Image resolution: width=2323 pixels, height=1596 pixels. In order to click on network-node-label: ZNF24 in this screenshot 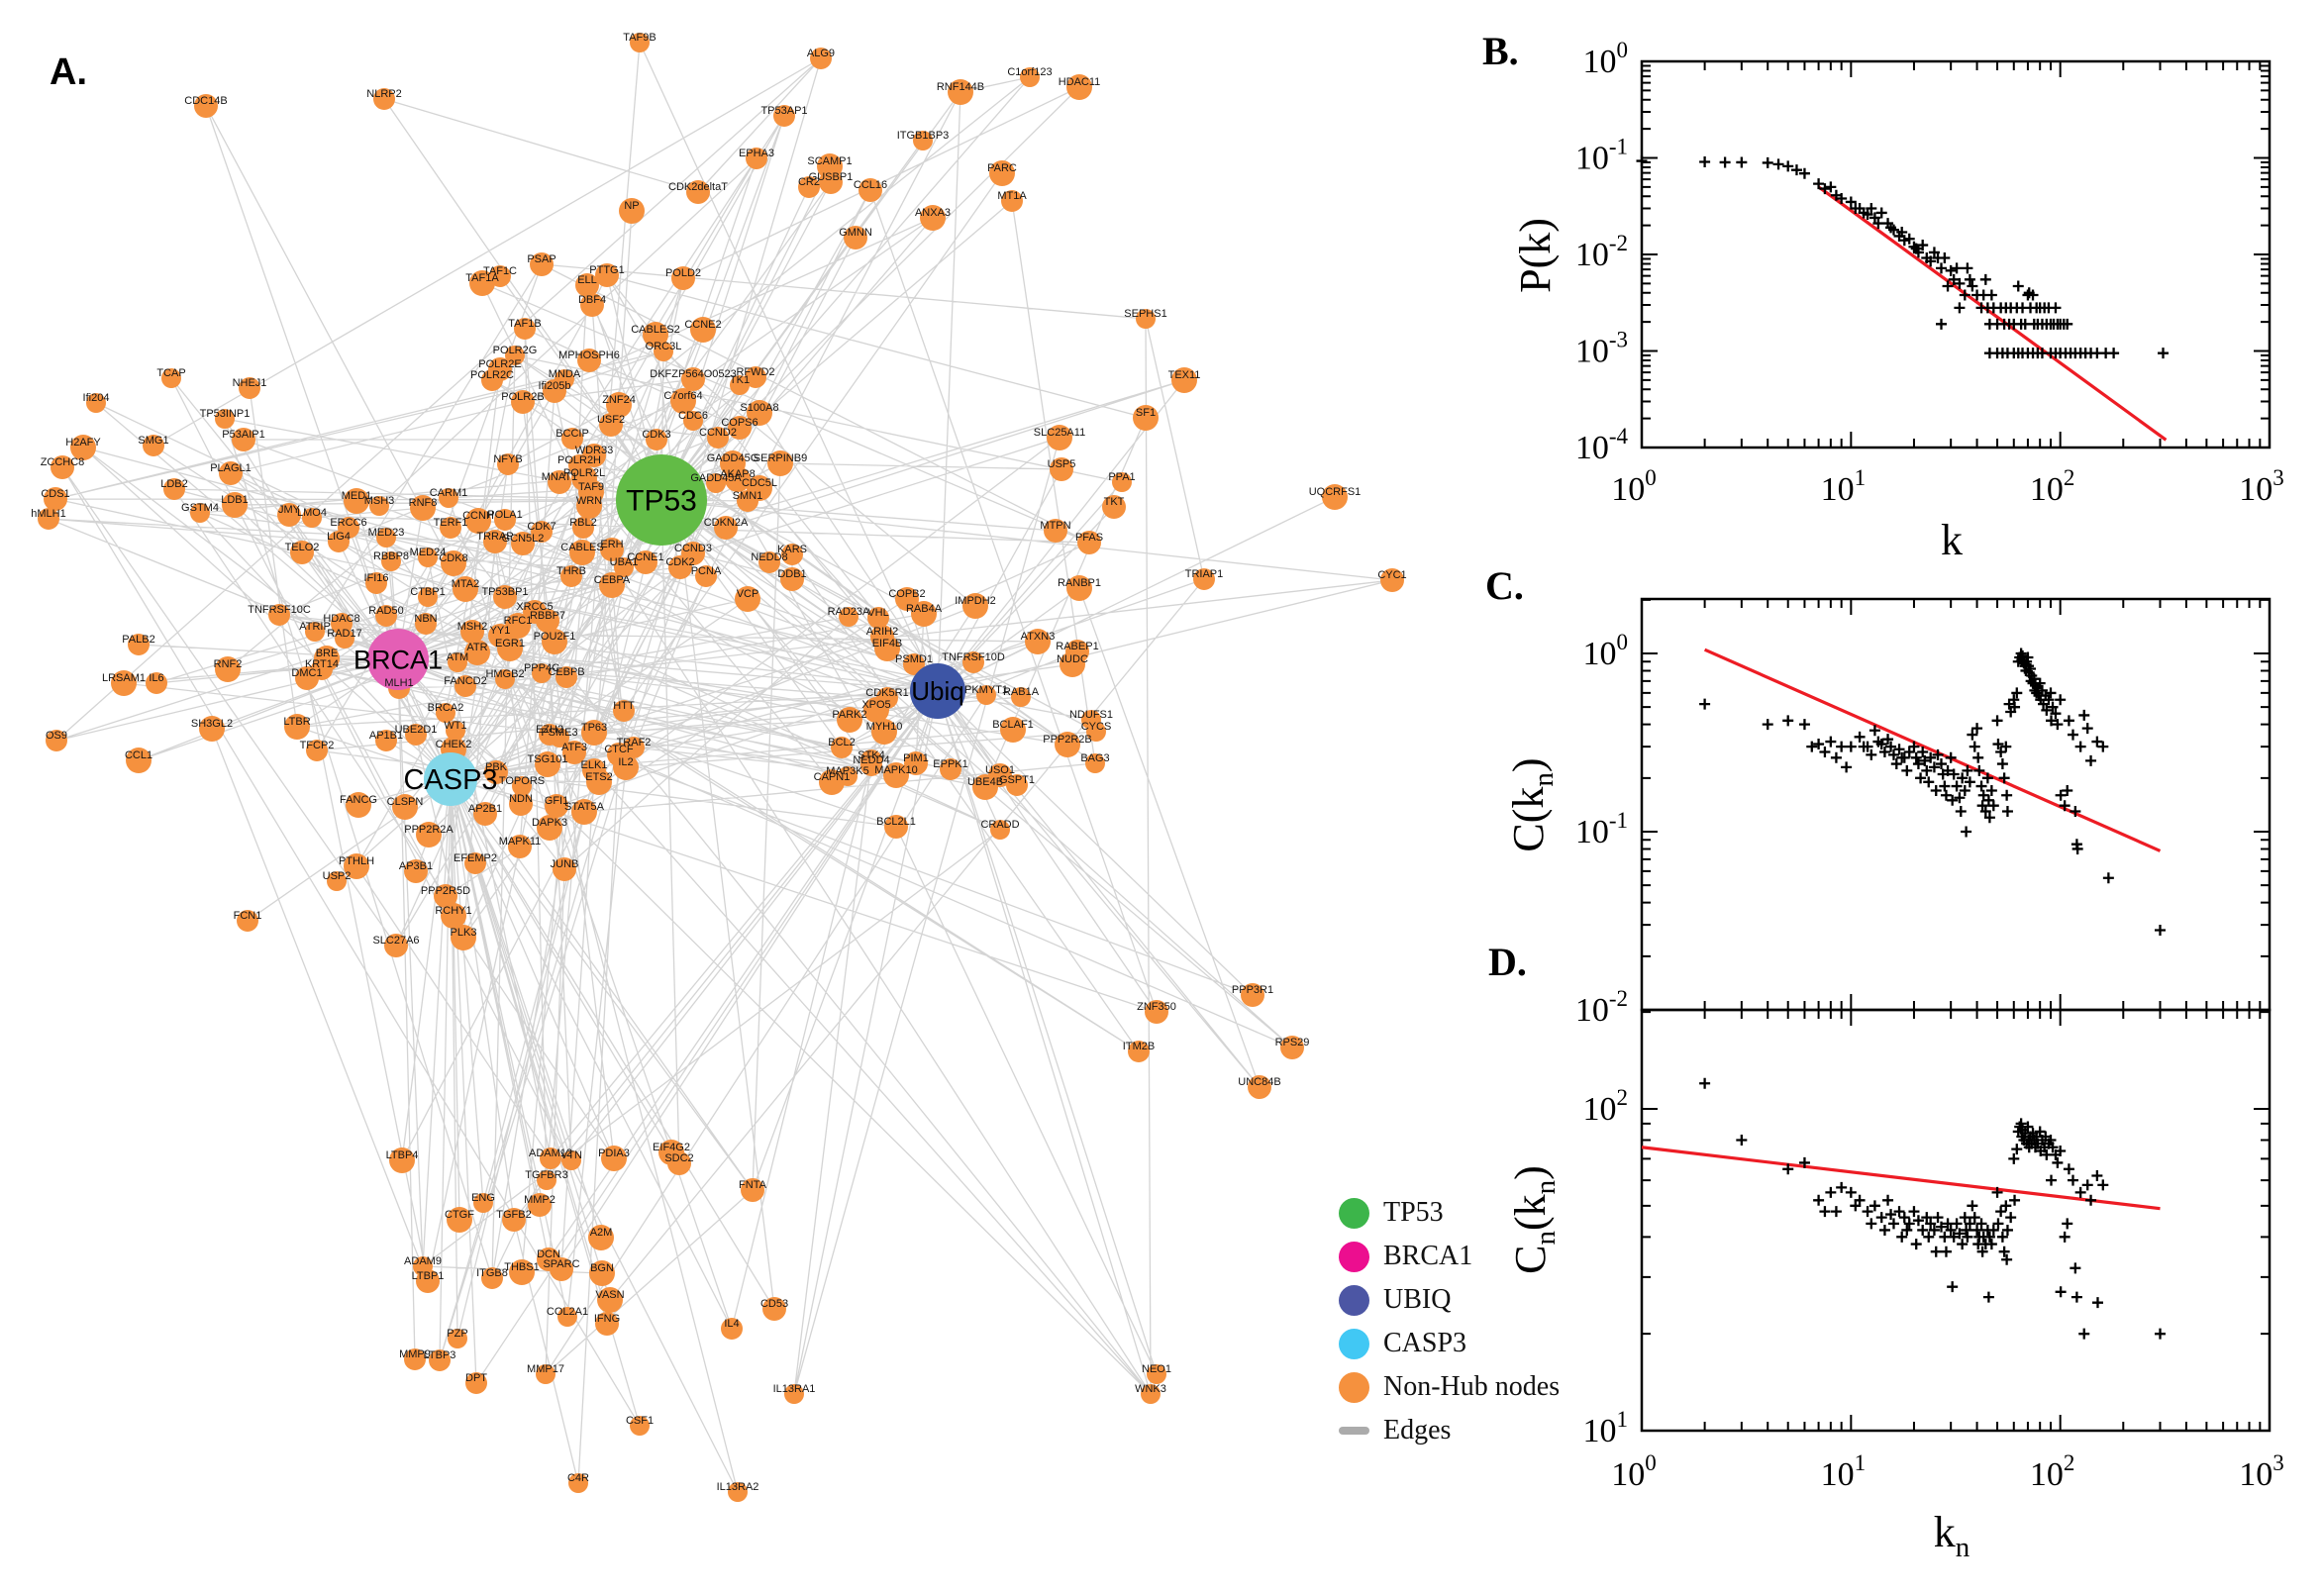, I will do `click(619, 400)`.